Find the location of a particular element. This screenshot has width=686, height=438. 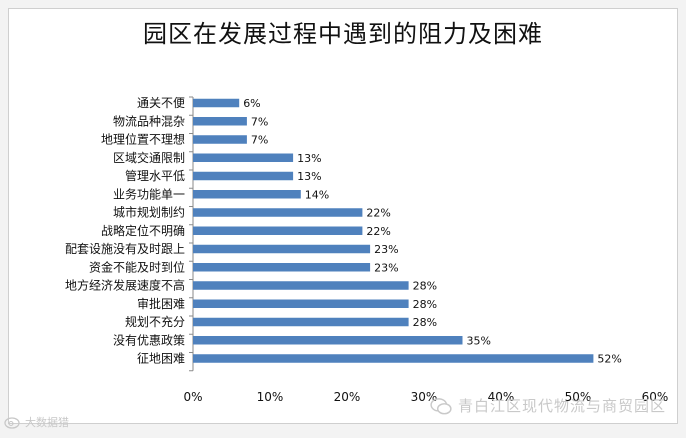

watermark-left: 大数据猎 is located at coordinates (36, 422).